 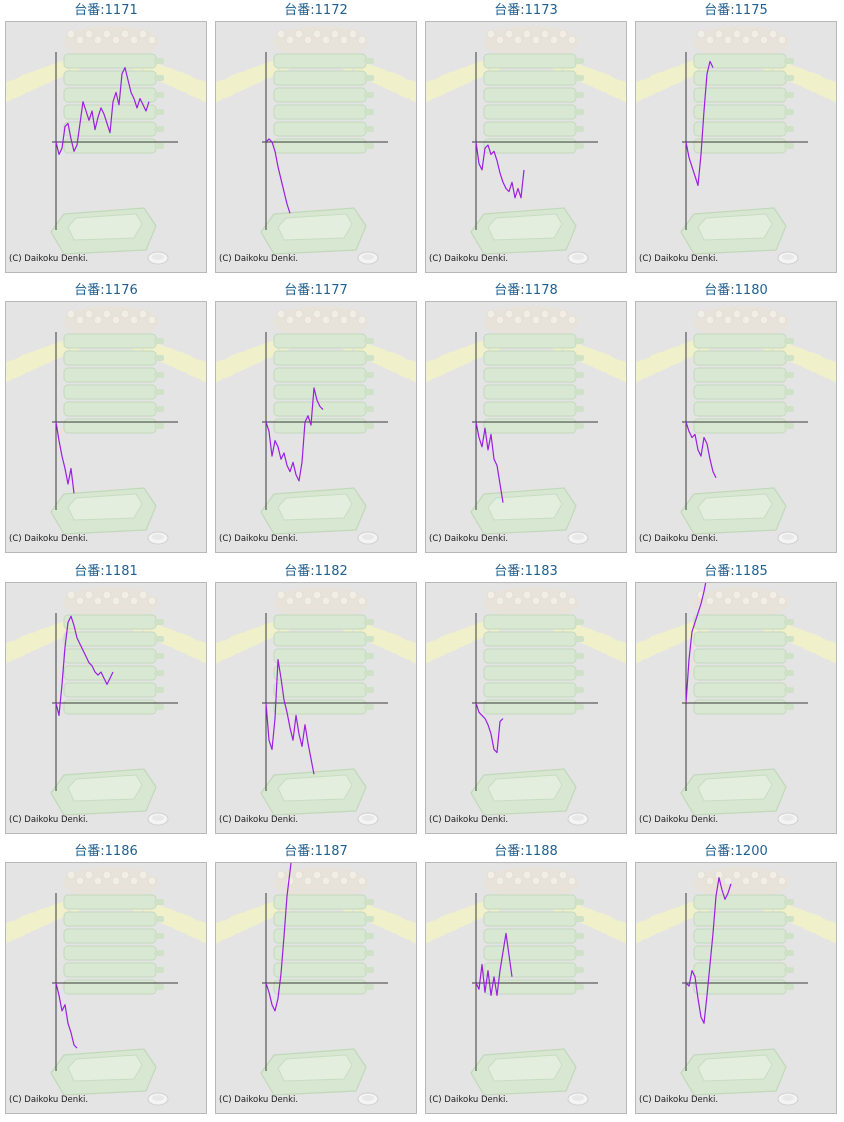 What do you see at coordinates (526, 290) in the screenshot?
I see `chart-title: 台番:1178` at bounding box center [526, 290].